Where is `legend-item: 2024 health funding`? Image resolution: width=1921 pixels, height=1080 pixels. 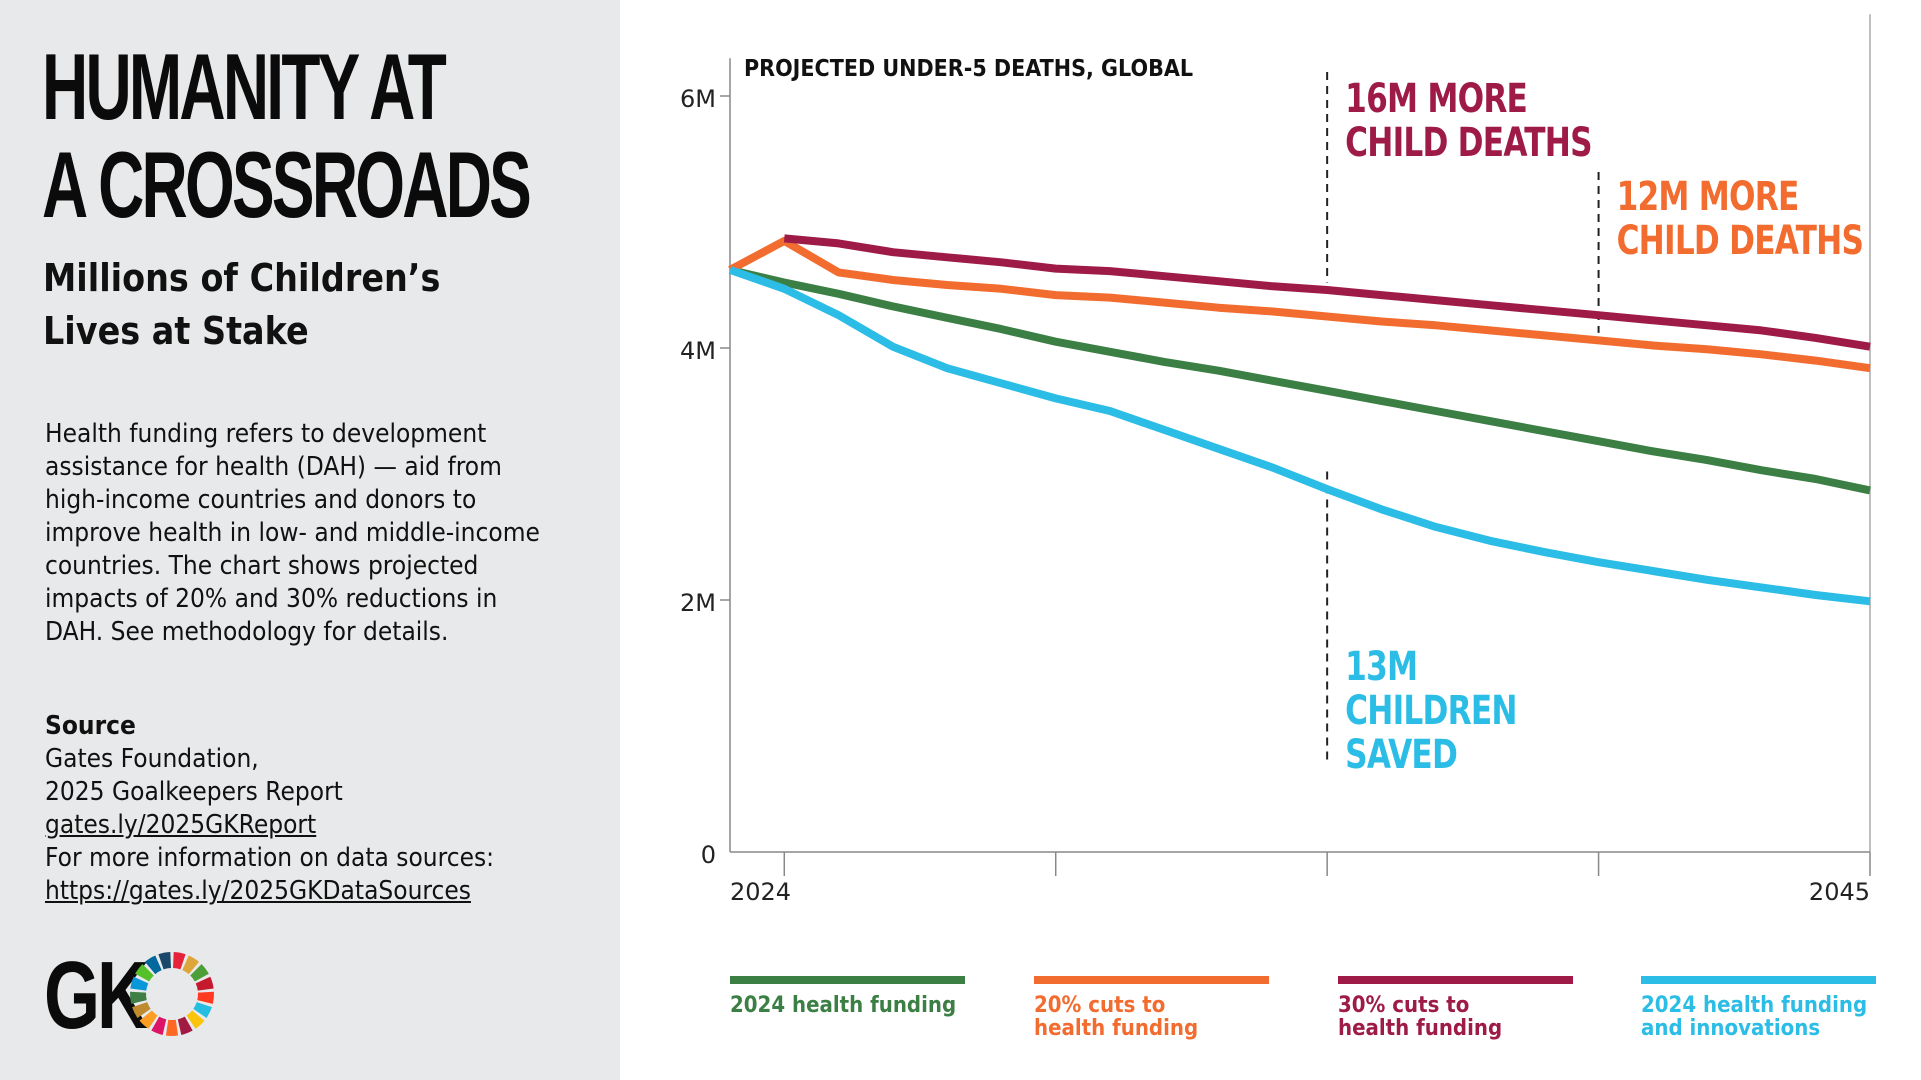 legend-item: 2024 health funding is located at coordinates (847, 996).